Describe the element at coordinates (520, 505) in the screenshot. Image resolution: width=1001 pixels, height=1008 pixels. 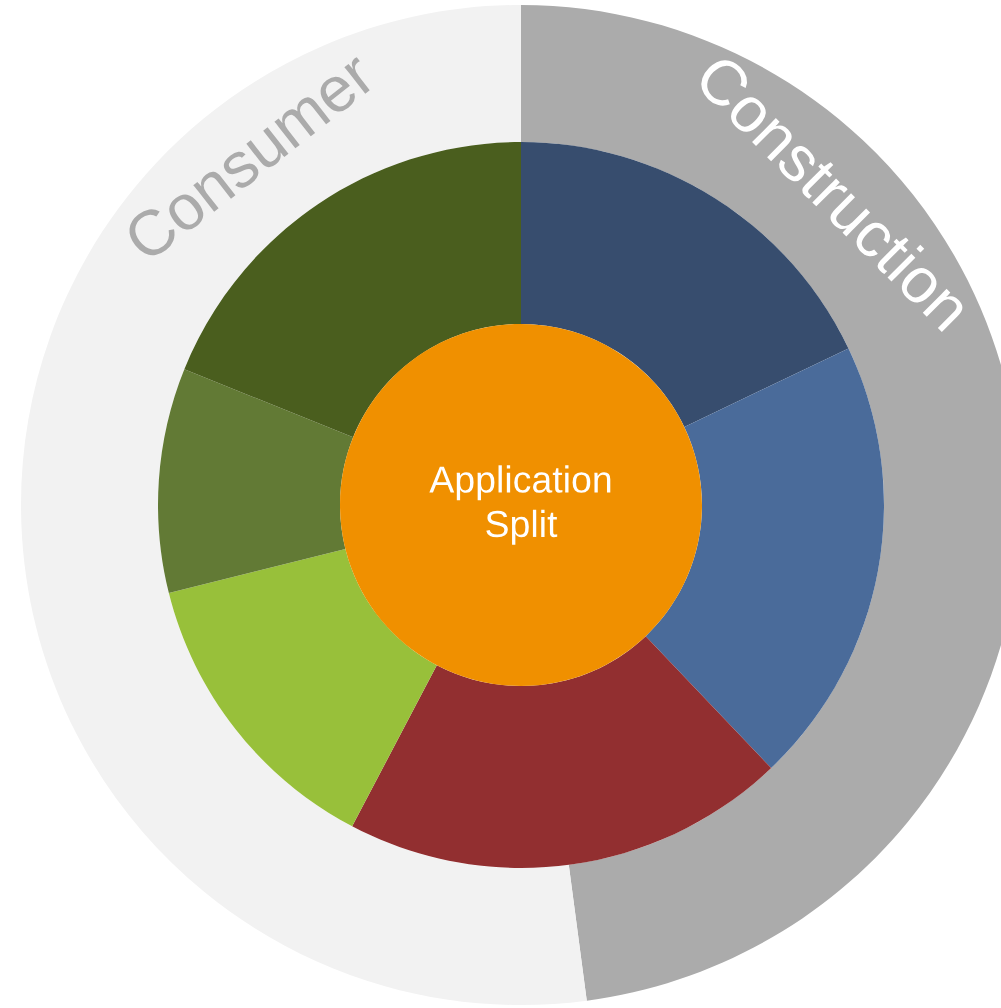
I see `text: Application Split` at that location.